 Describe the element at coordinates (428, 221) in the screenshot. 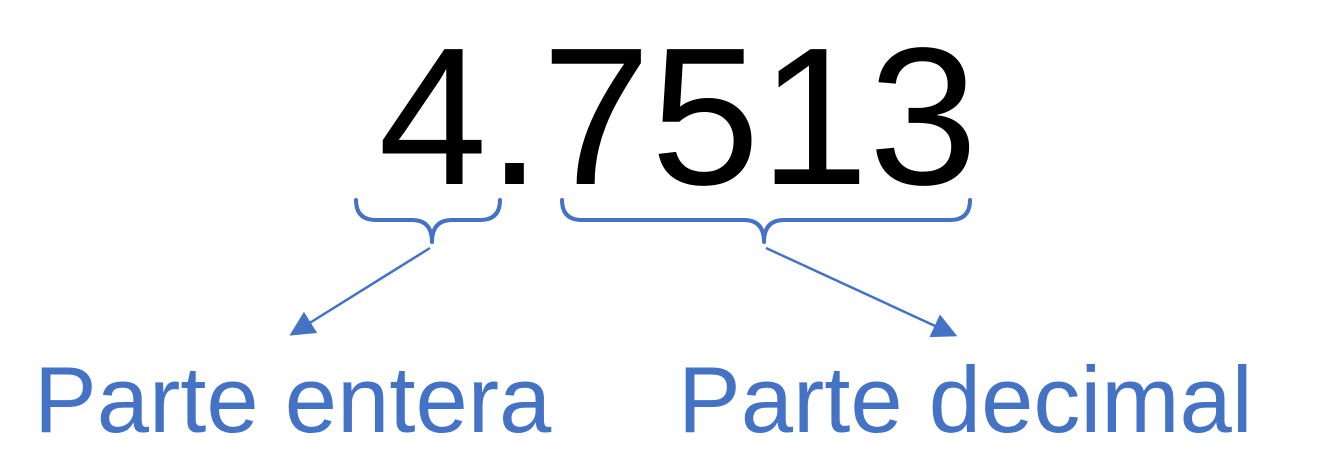

I see `integer-part-brace` at that location.